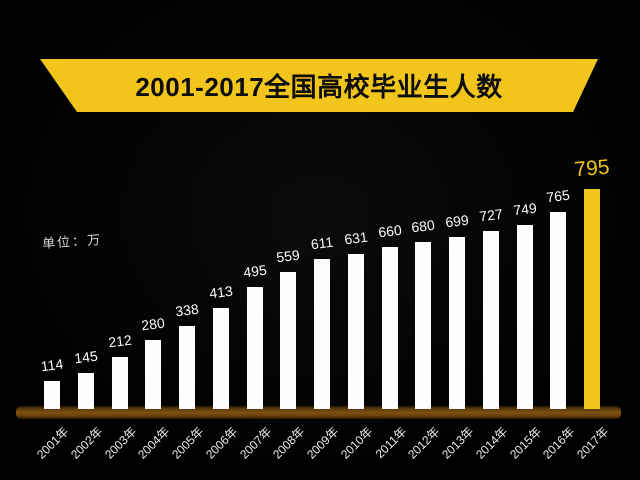 This screenshot has width=640, height=480. I want to click on bar-2002年, so click(86, 391).